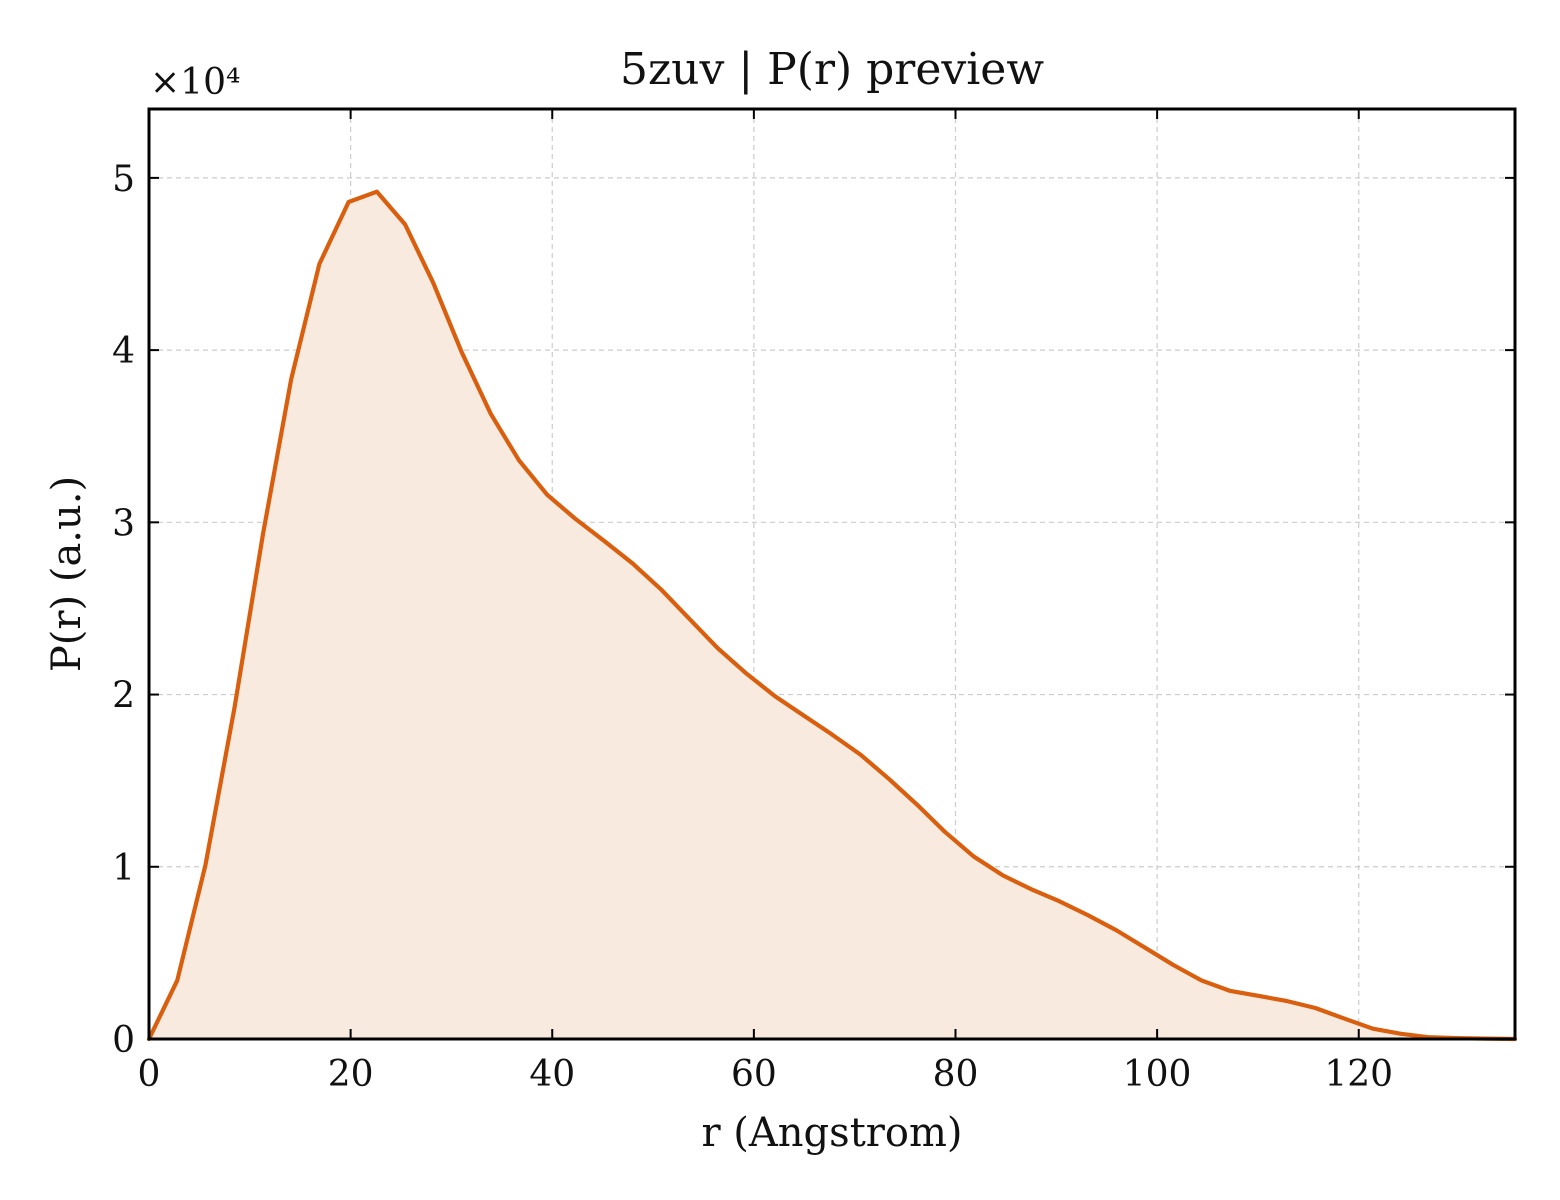 The width and height of the screenshot is (1560, 1200). What do you see at coordinates (67, 574) in the screenshot?
I see `y-axis-label: P(r) (a.u.)` at bounding box center [67, 574].